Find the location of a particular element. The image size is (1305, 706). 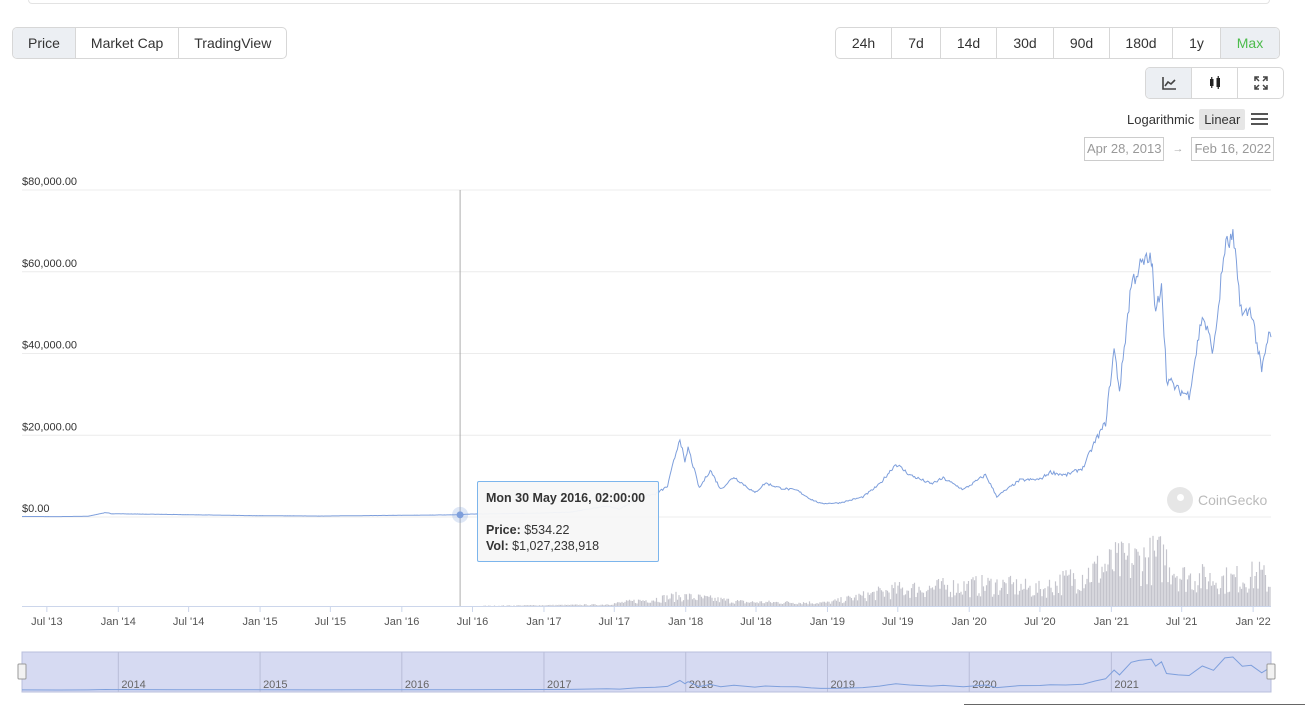

volume-bars is located at coordinates (877, 570).